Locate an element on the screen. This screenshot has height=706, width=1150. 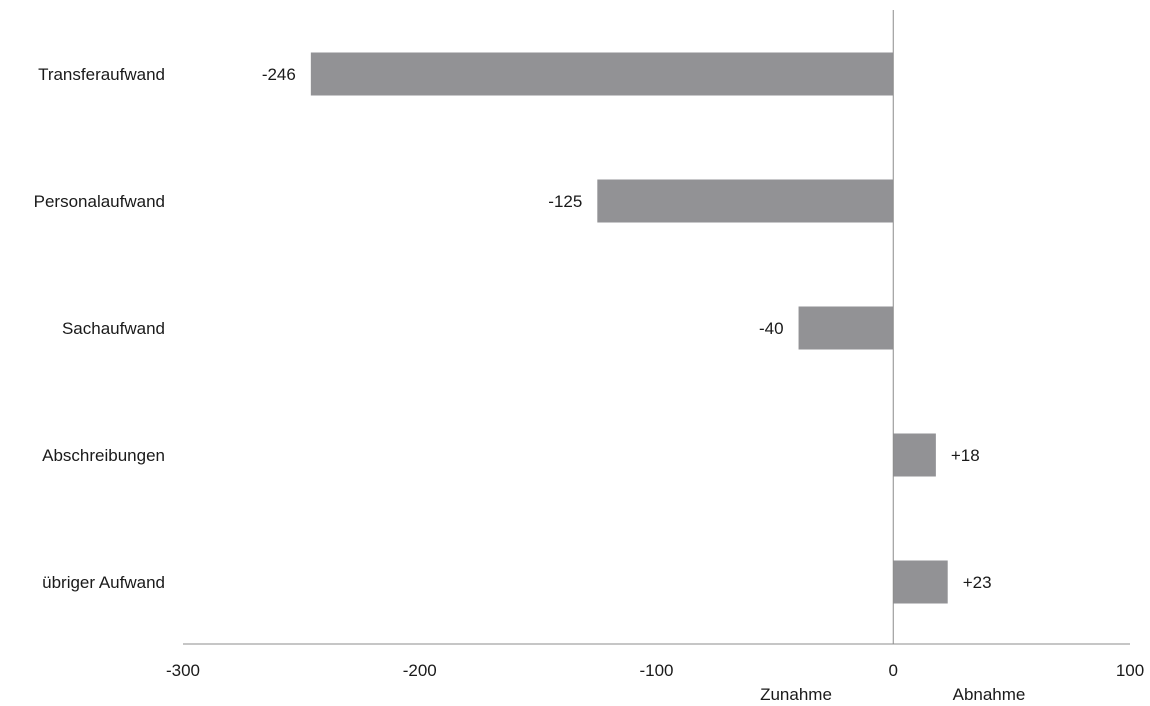
category-label: Personalaufwand is located at coordinates (99, 201).